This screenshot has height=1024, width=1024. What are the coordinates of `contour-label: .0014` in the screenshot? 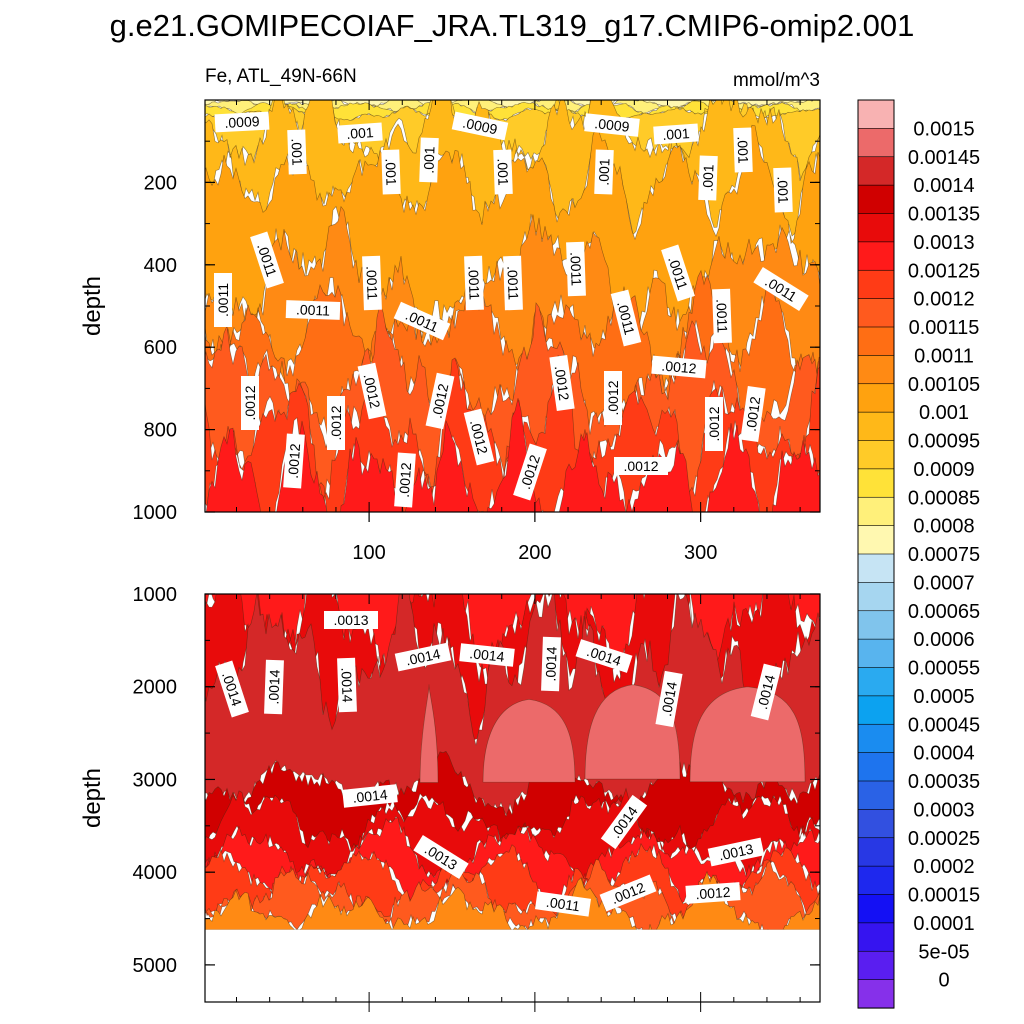 It's located at (347, 685).